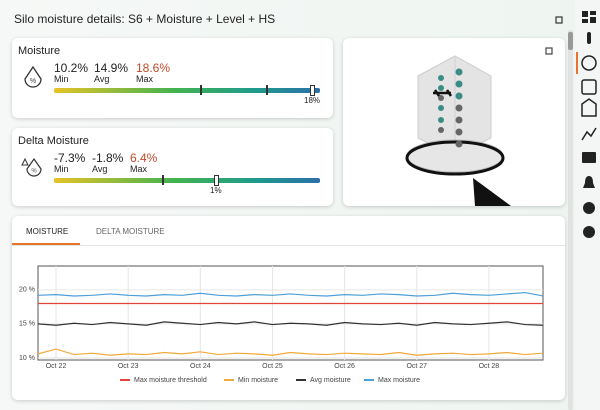 This screenshot has height=410, width=600. I want to click on stat: -7.3% Min, so click(69, 163).